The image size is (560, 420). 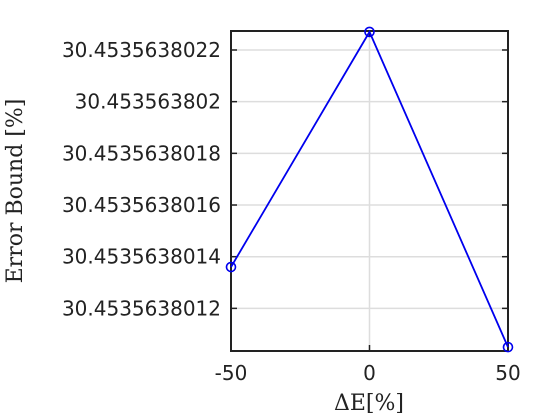 I want to click on x-tick-label: 0, so click(x=369, y=373).